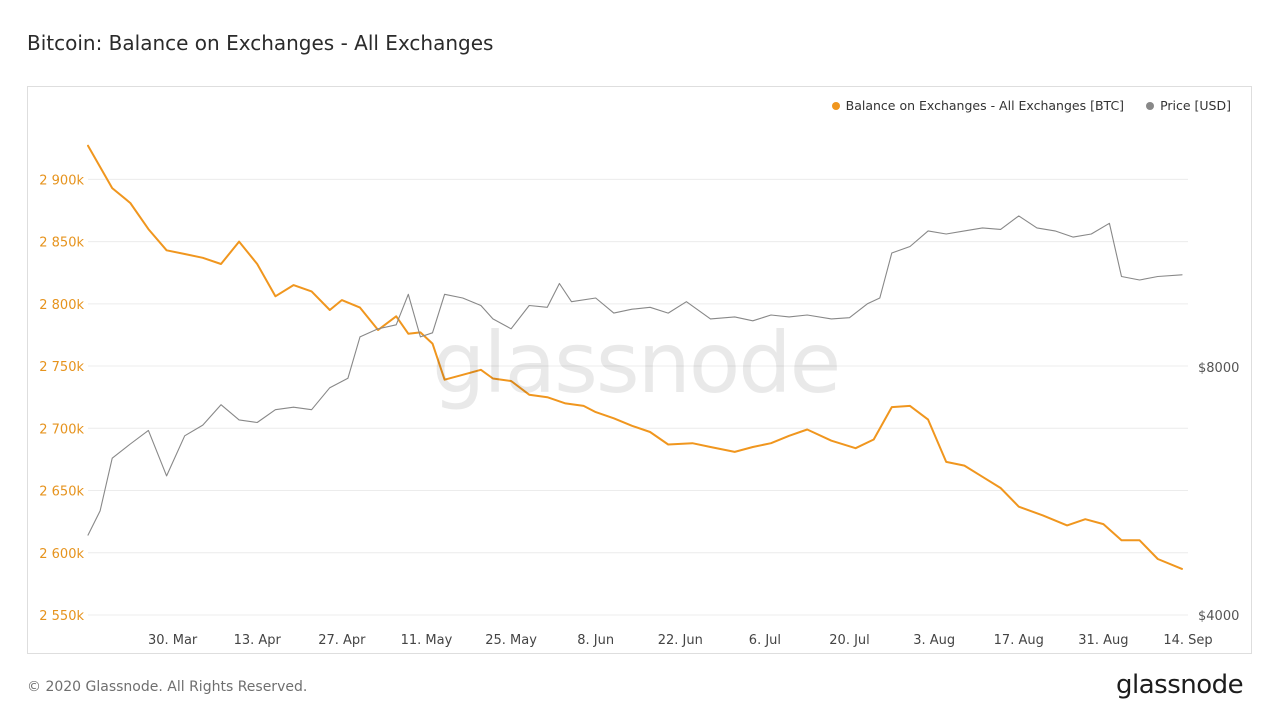 The width and height of the screenshot is (1280, 720). I want to click on y-left-tick-label: 2 550k, so click(61, 616).